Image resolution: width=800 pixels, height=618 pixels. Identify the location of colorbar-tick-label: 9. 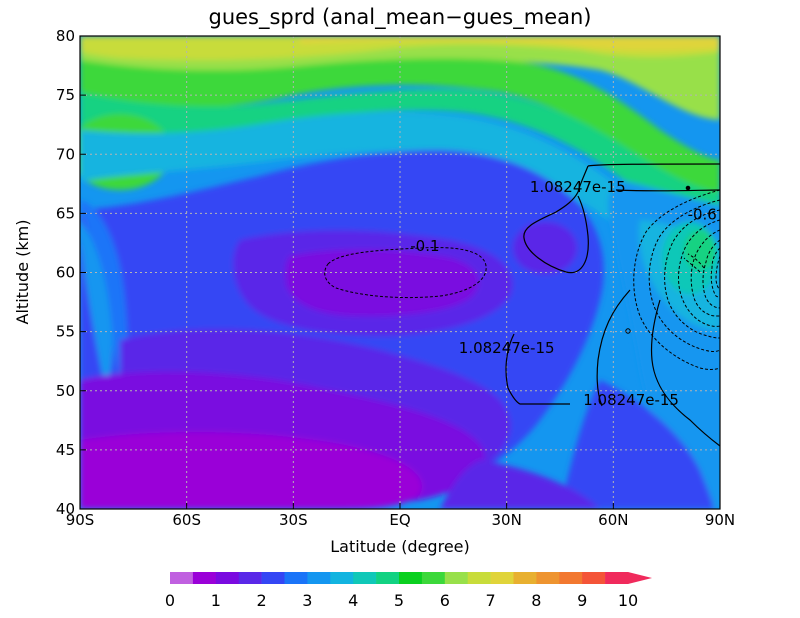
(582, 600).